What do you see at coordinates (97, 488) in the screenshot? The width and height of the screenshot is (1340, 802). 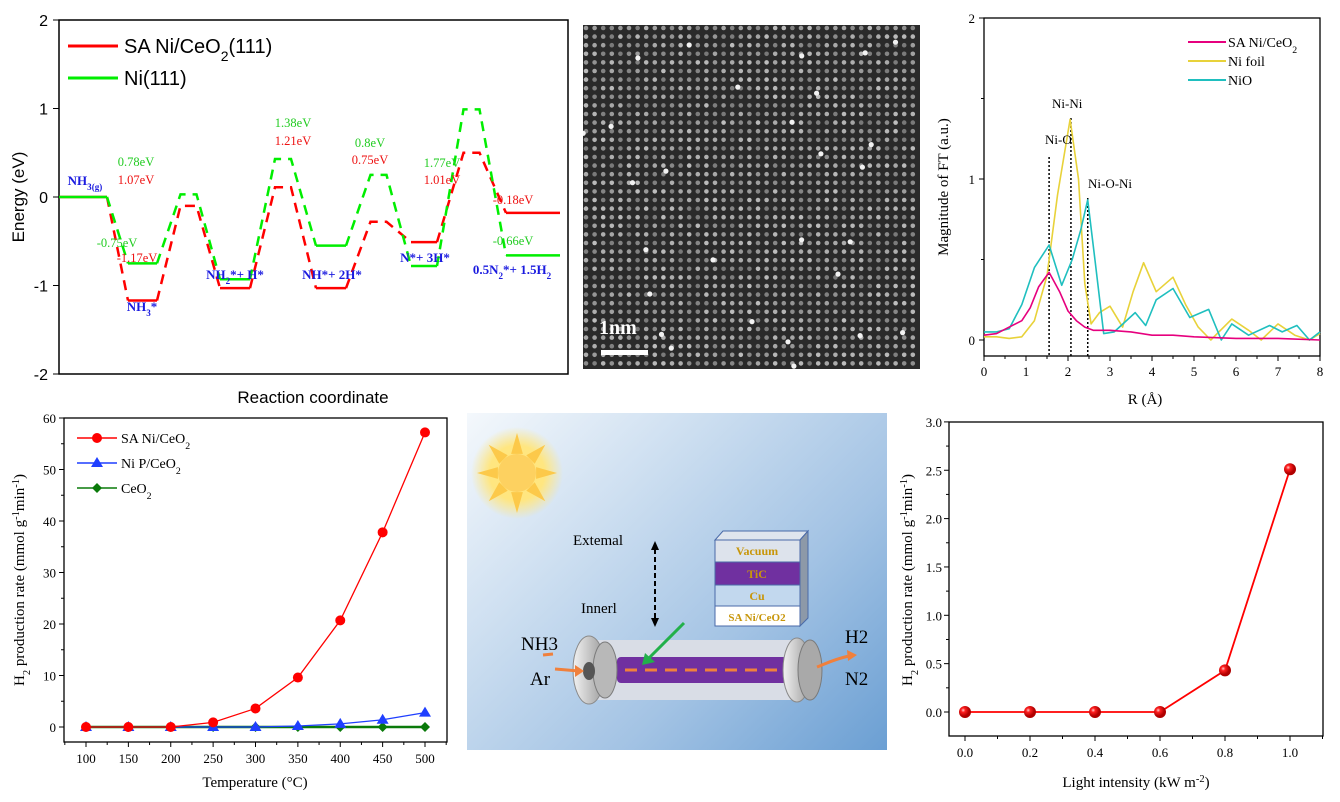 I see `legend-marker` at bounding box center [97, 488].